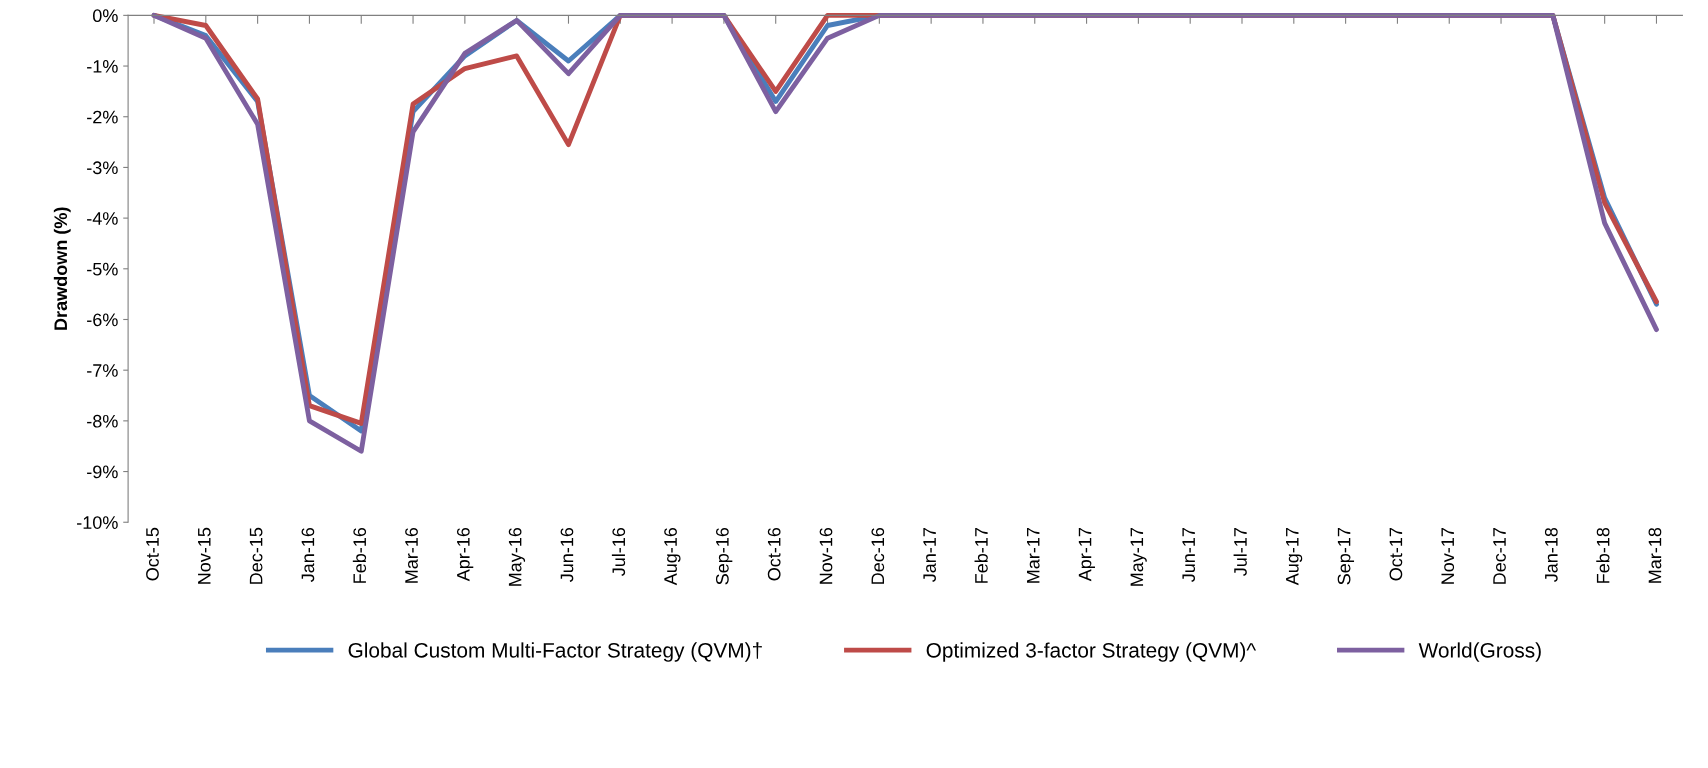 Image resolution: width=1708 pixels, height=768 pixels. I want to click on y-tick-label: 0%, so click(105, 16).